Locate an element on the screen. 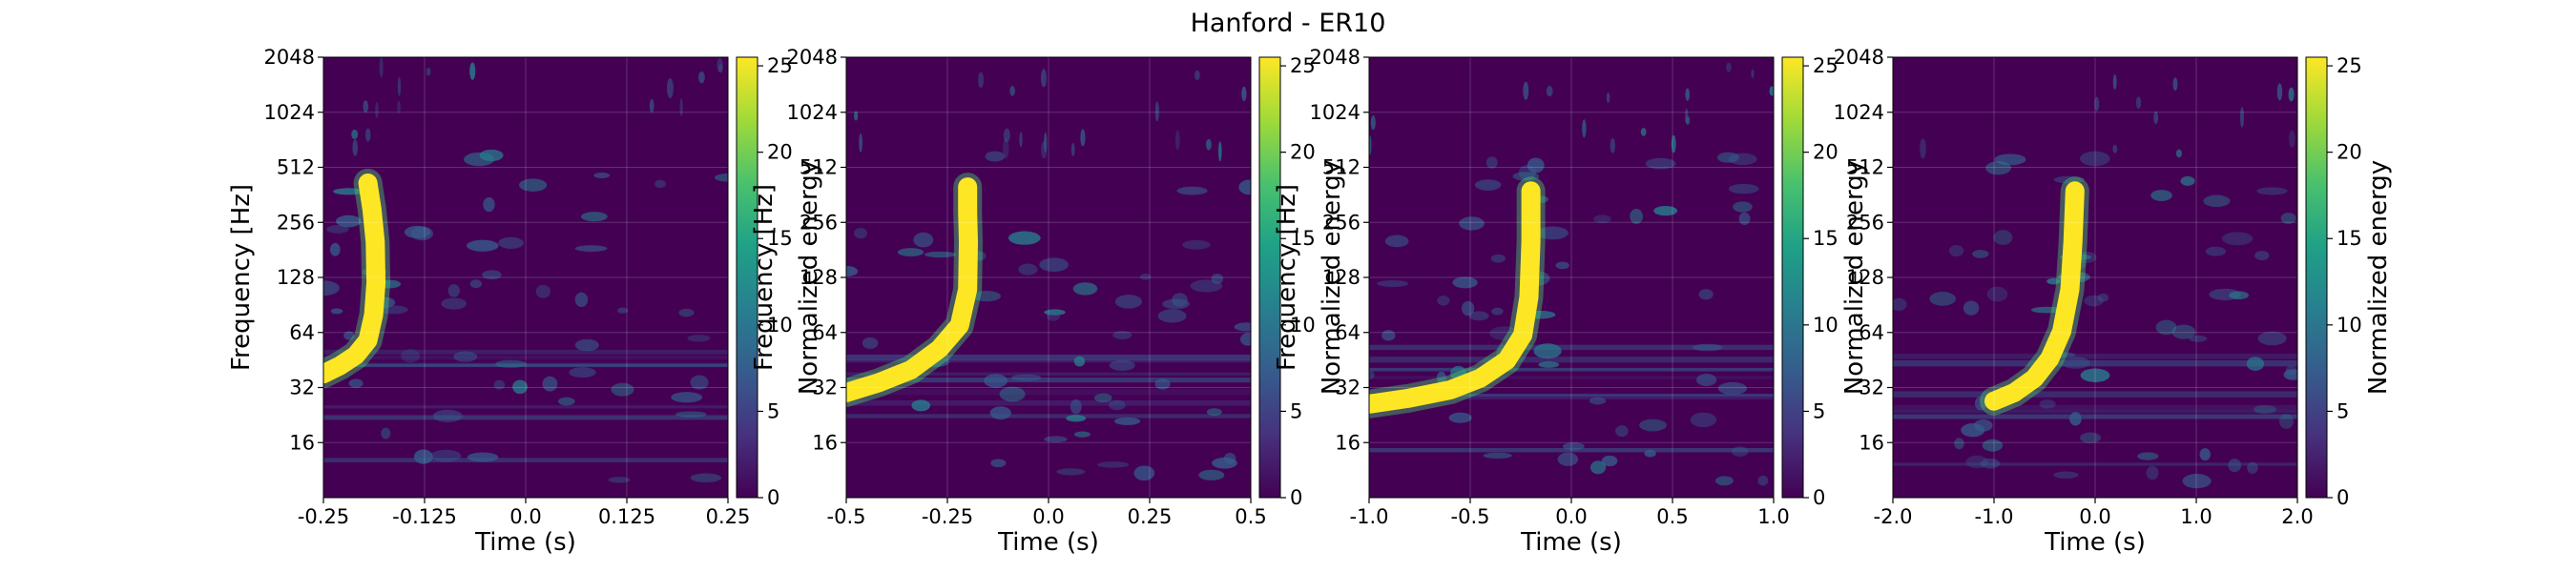 This screenshot has height=572, width=2576. colorbar-tick-label: 25 is located at coordinates (2349, 65).